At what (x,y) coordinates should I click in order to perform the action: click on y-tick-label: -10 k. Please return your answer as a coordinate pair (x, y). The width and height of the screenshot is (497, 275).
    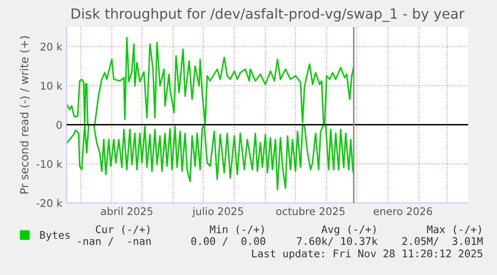
    Looking at the image, I should click on (49, 164).